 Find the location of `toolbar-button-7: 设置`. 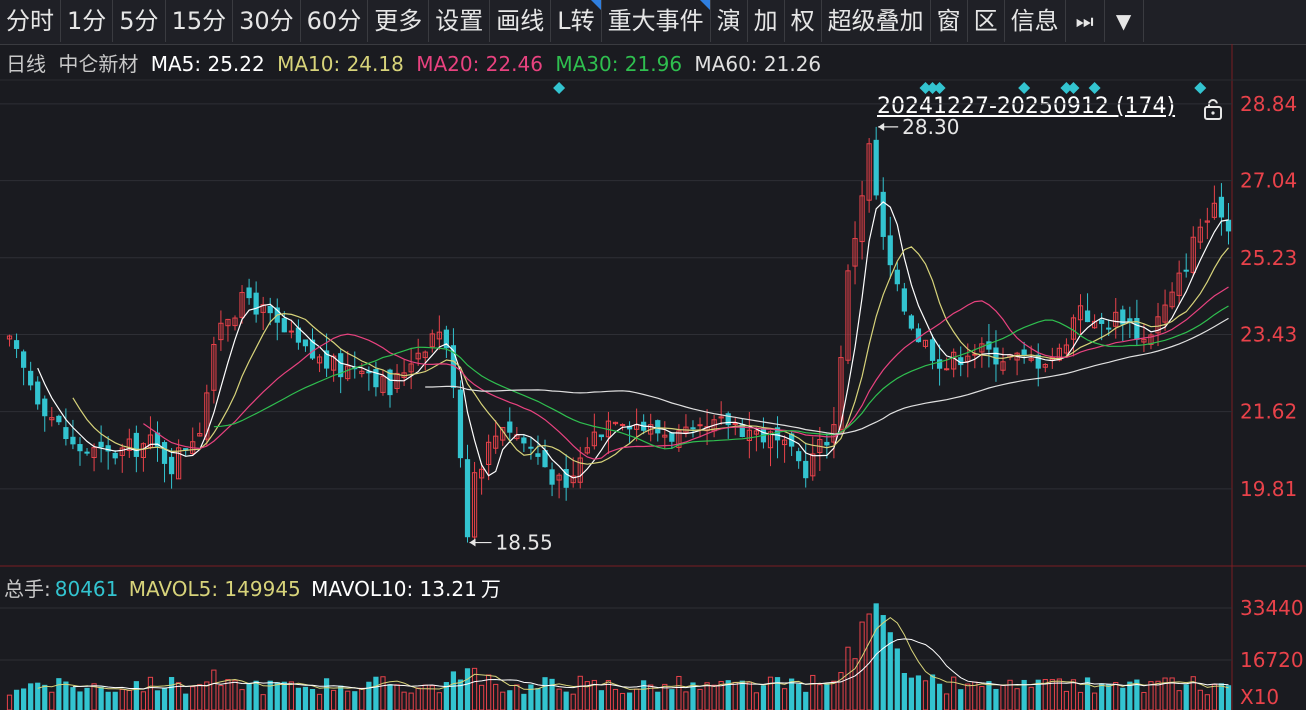

toolbar-button-7: 设置 is located at coordinates (460, 21).